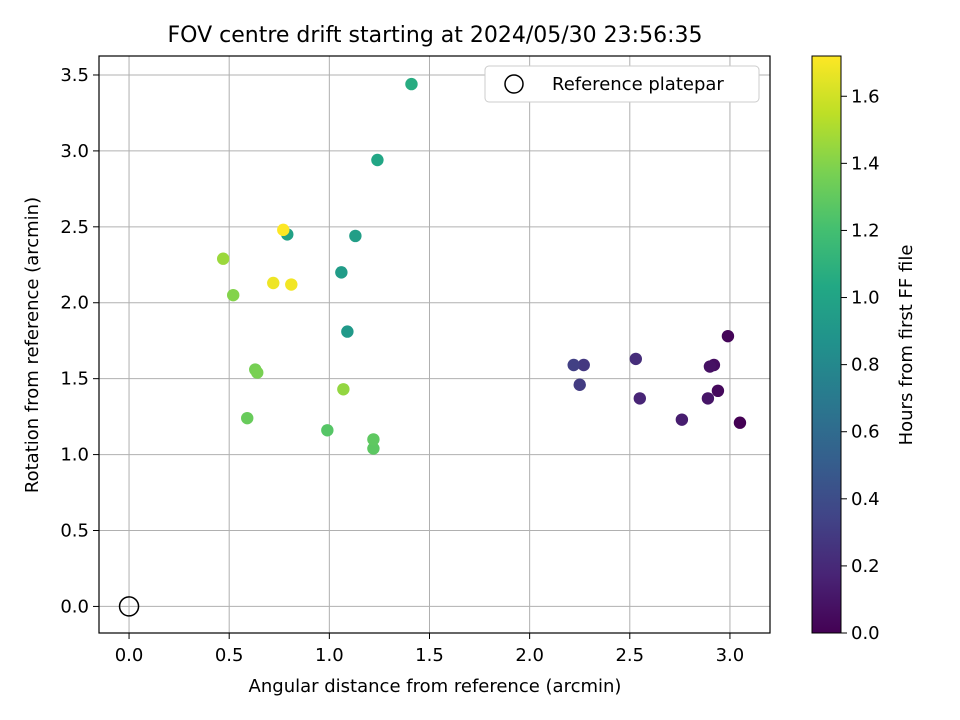 The width and height of the screenshot is (960, 720). I want to click on x-tick-label: 2.5, so click(629, 655).